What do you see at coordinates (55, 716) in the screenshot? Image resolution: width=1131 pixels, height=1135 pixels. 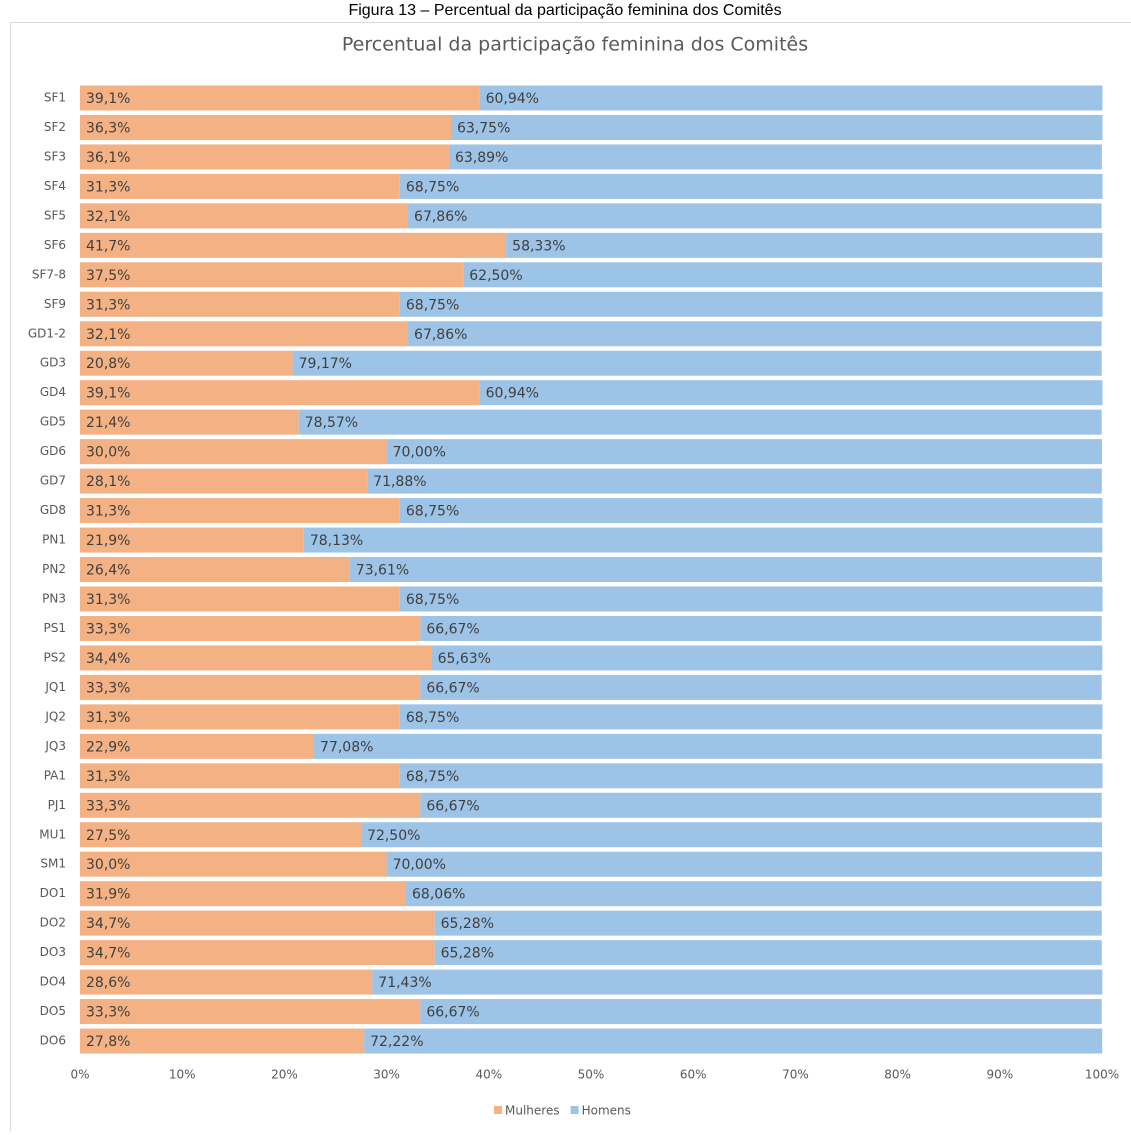 I see `y-tick-label: JQ2` at bounding box center [55, 716].